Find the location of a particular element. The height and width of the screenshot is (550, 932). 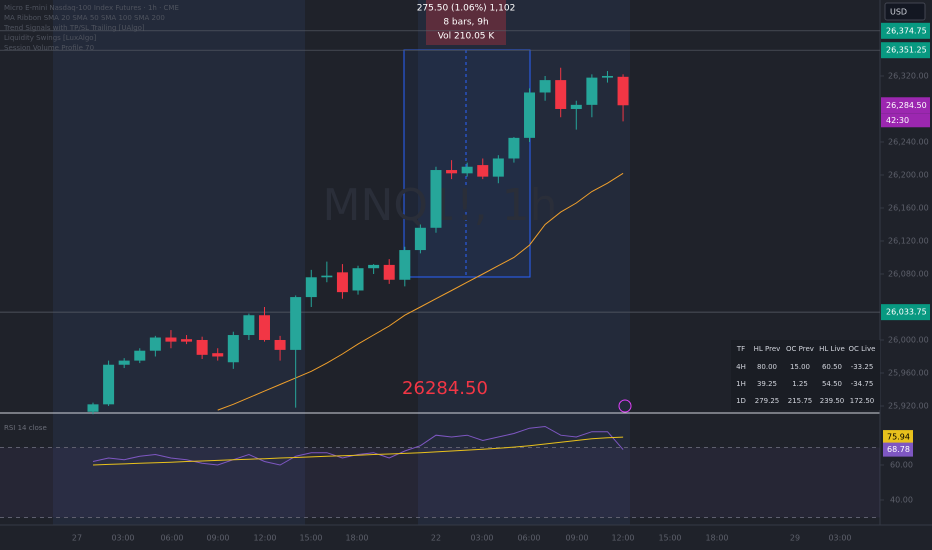

table-header: HL Prev is located at coordinates (767, 349).